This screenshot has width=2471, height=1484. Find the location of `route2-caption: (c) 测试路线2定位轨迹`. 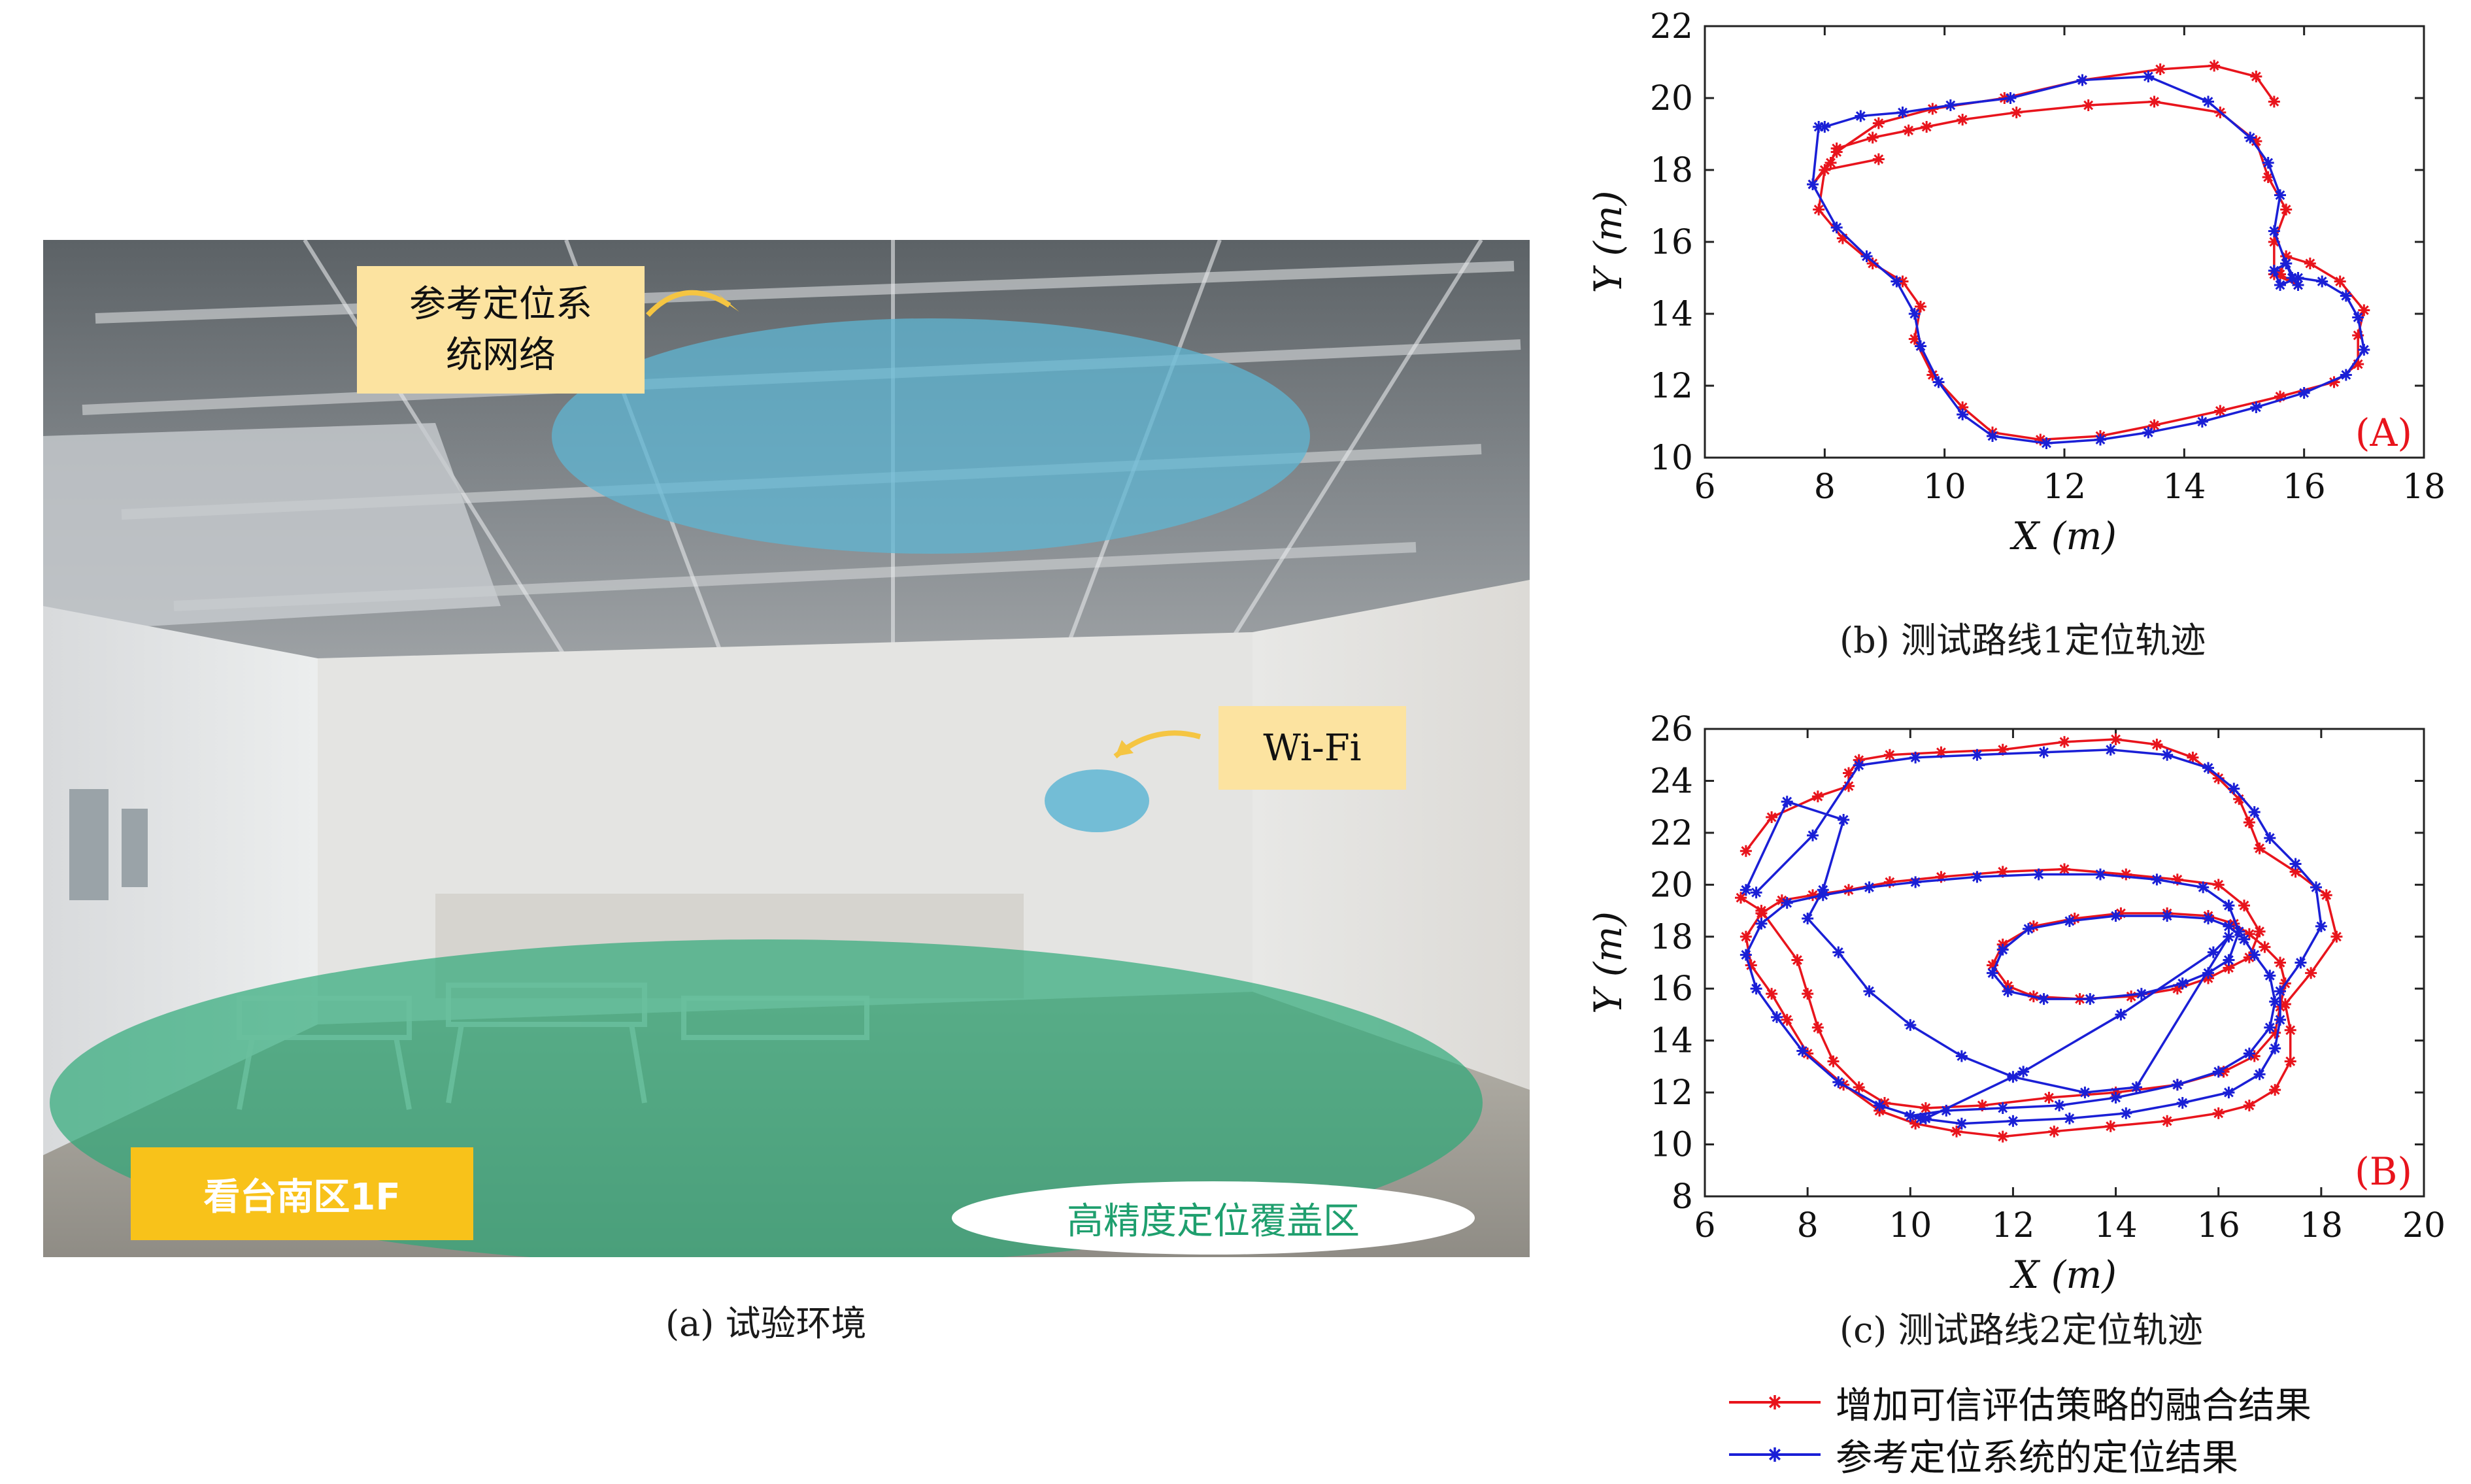

route2-caption: (c) 测试路线2定位轨迹 is located at coordinates (2021, 1330).